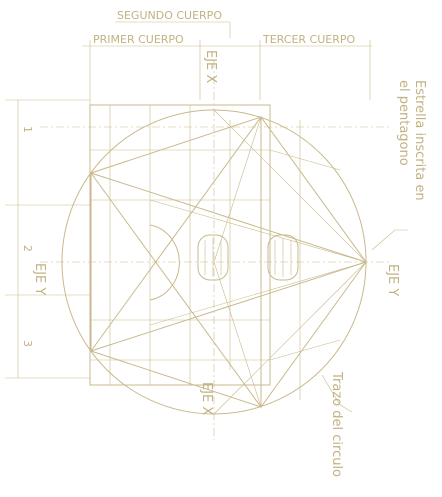  What do you see at coordinates (27, 343) in the screenshot?
I see `bay-label: 3` at bounding box center [27, 343].